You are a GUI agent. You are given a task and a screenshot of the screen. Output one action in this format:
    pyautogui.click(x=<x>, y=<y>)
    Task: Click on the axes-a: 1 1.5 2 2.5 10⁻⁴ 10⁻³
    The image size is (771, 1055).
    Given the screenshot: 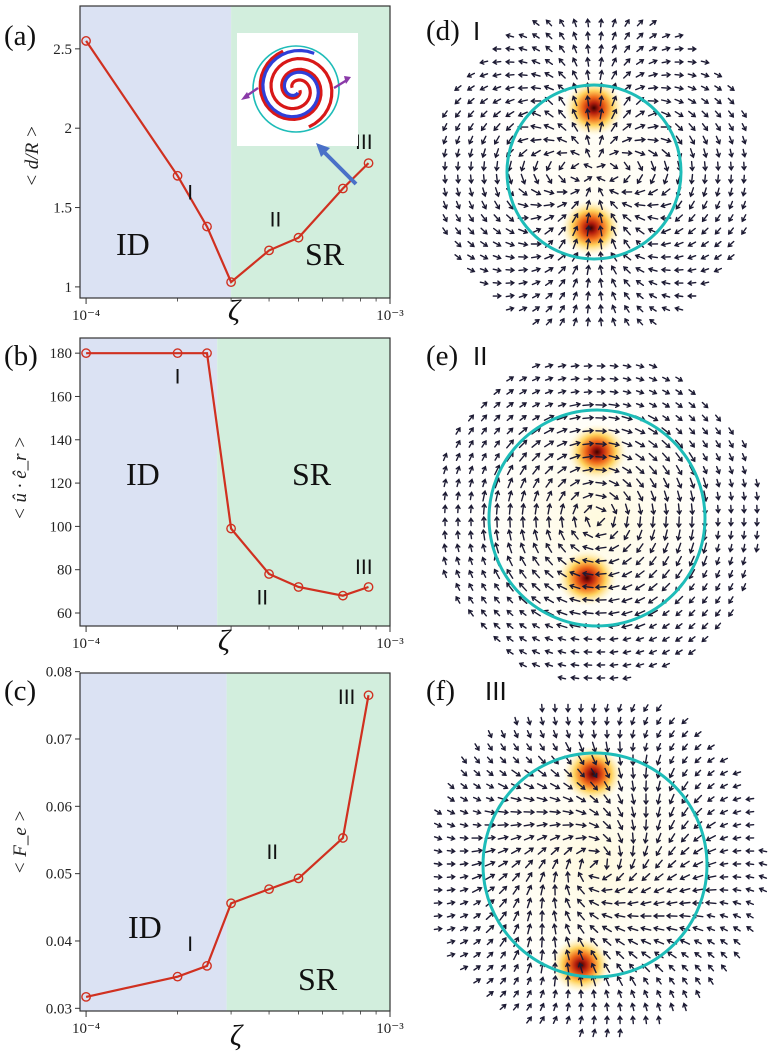 What is the action you would take?
    pyautogui.click(x=228, y=164)
    